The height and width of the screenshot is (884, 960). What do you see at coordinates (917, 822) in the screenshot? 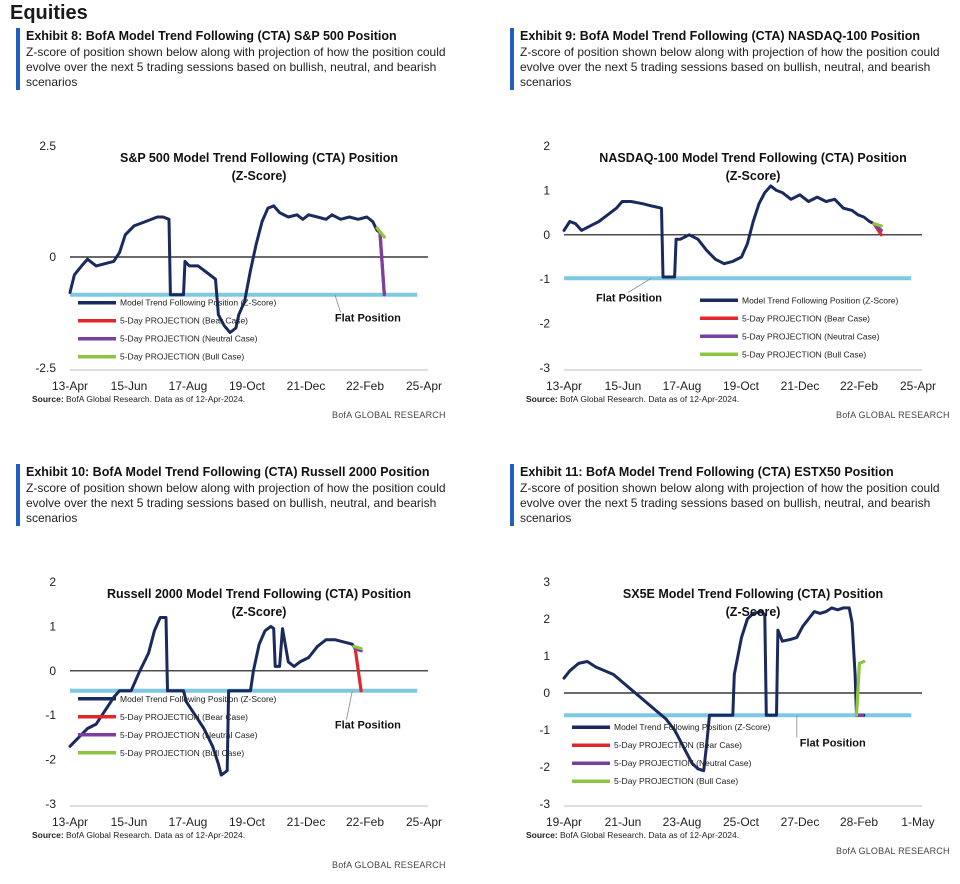
I see `x-tick-label: 1-May` at bounding box center [917, 822].